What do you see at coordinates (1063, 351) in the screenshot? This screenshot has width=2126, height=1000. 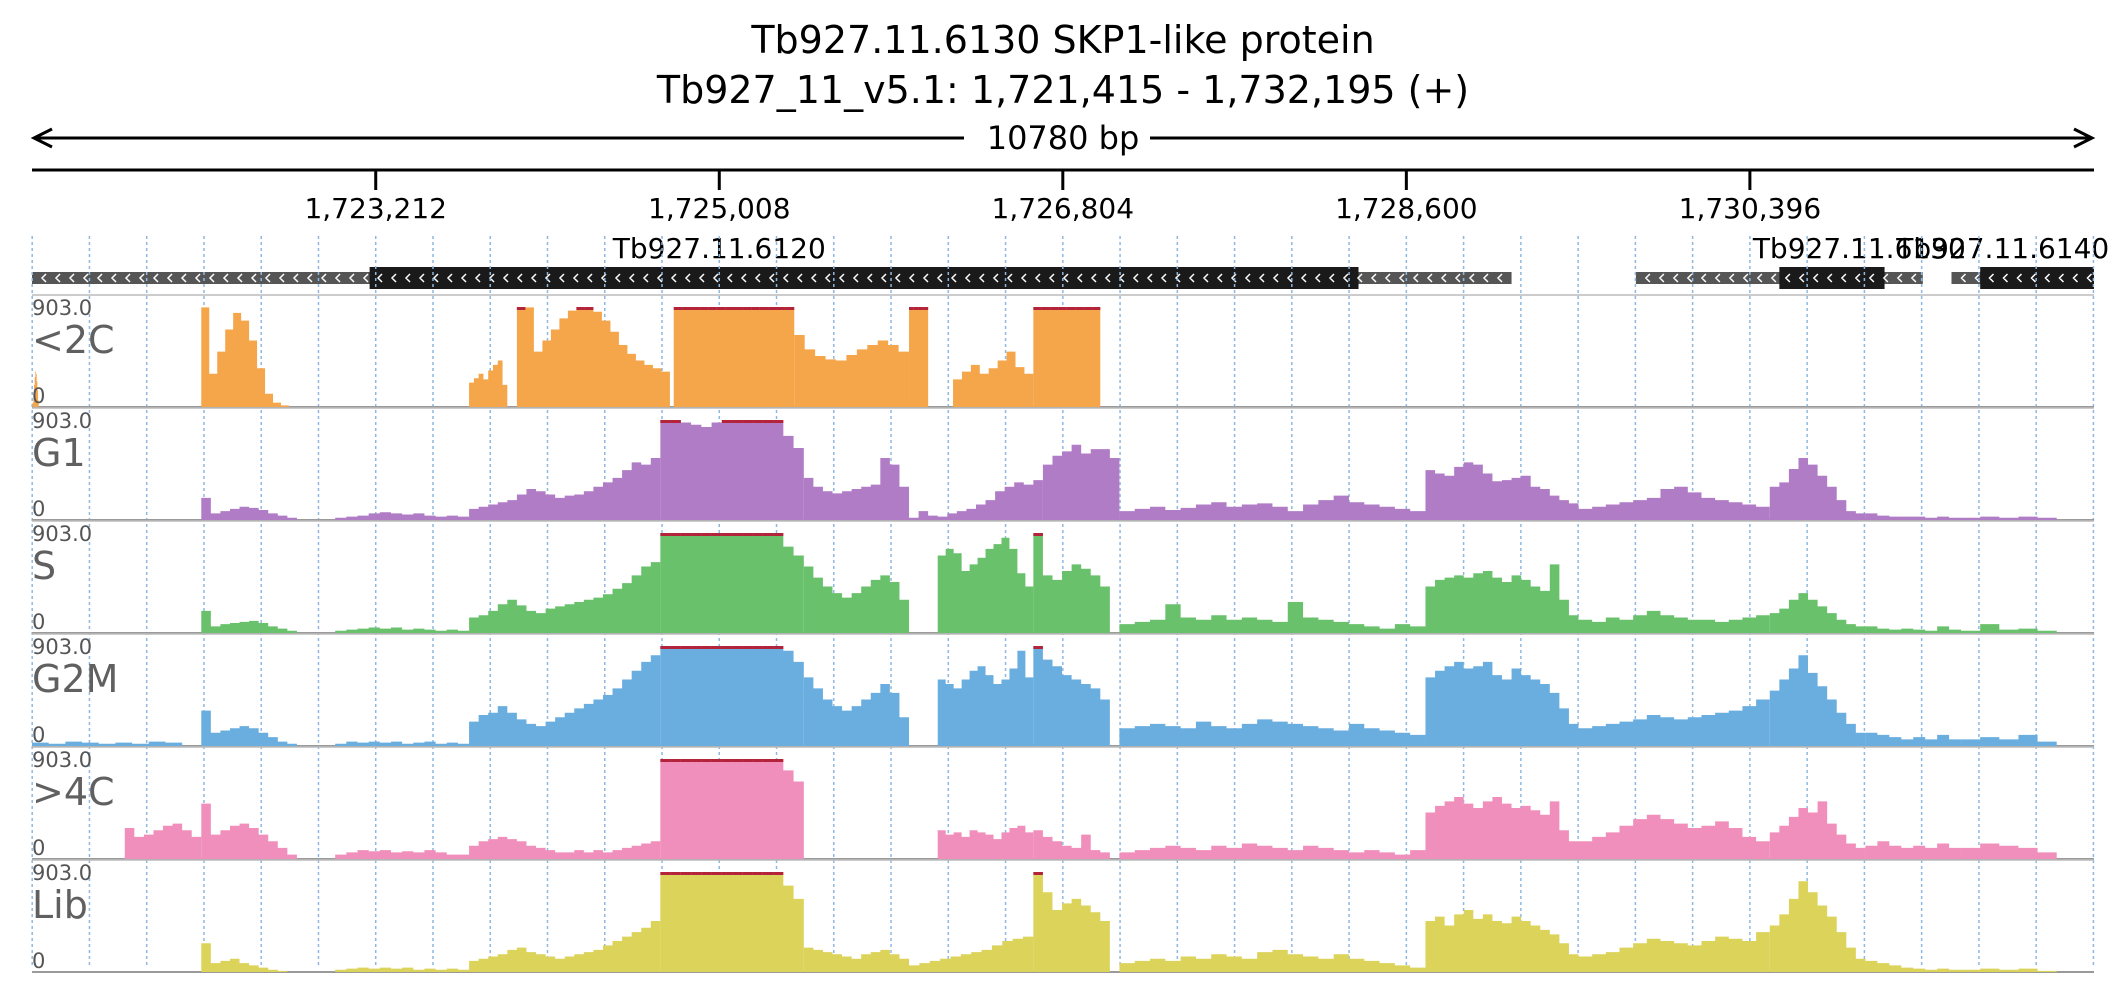 I see `coverage-track: 903.0 0 <2C` at bounding box center [1063, 351].